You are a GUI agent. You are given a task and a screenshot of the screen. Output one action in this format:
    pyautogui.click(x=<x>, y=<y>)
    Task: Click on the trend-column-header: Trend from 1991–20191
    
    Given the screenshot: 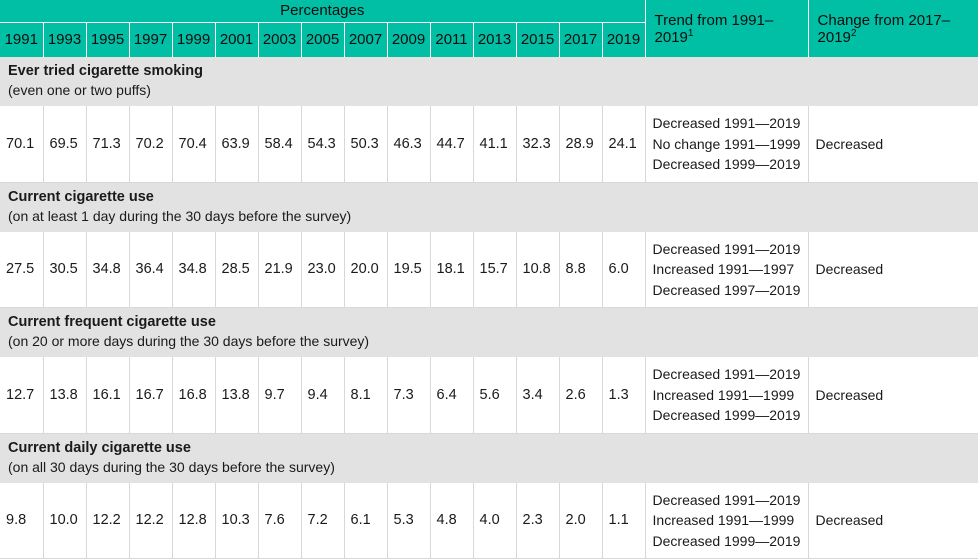 What is the action you would take?
    pyautogui.click(x=727, y=28)
    